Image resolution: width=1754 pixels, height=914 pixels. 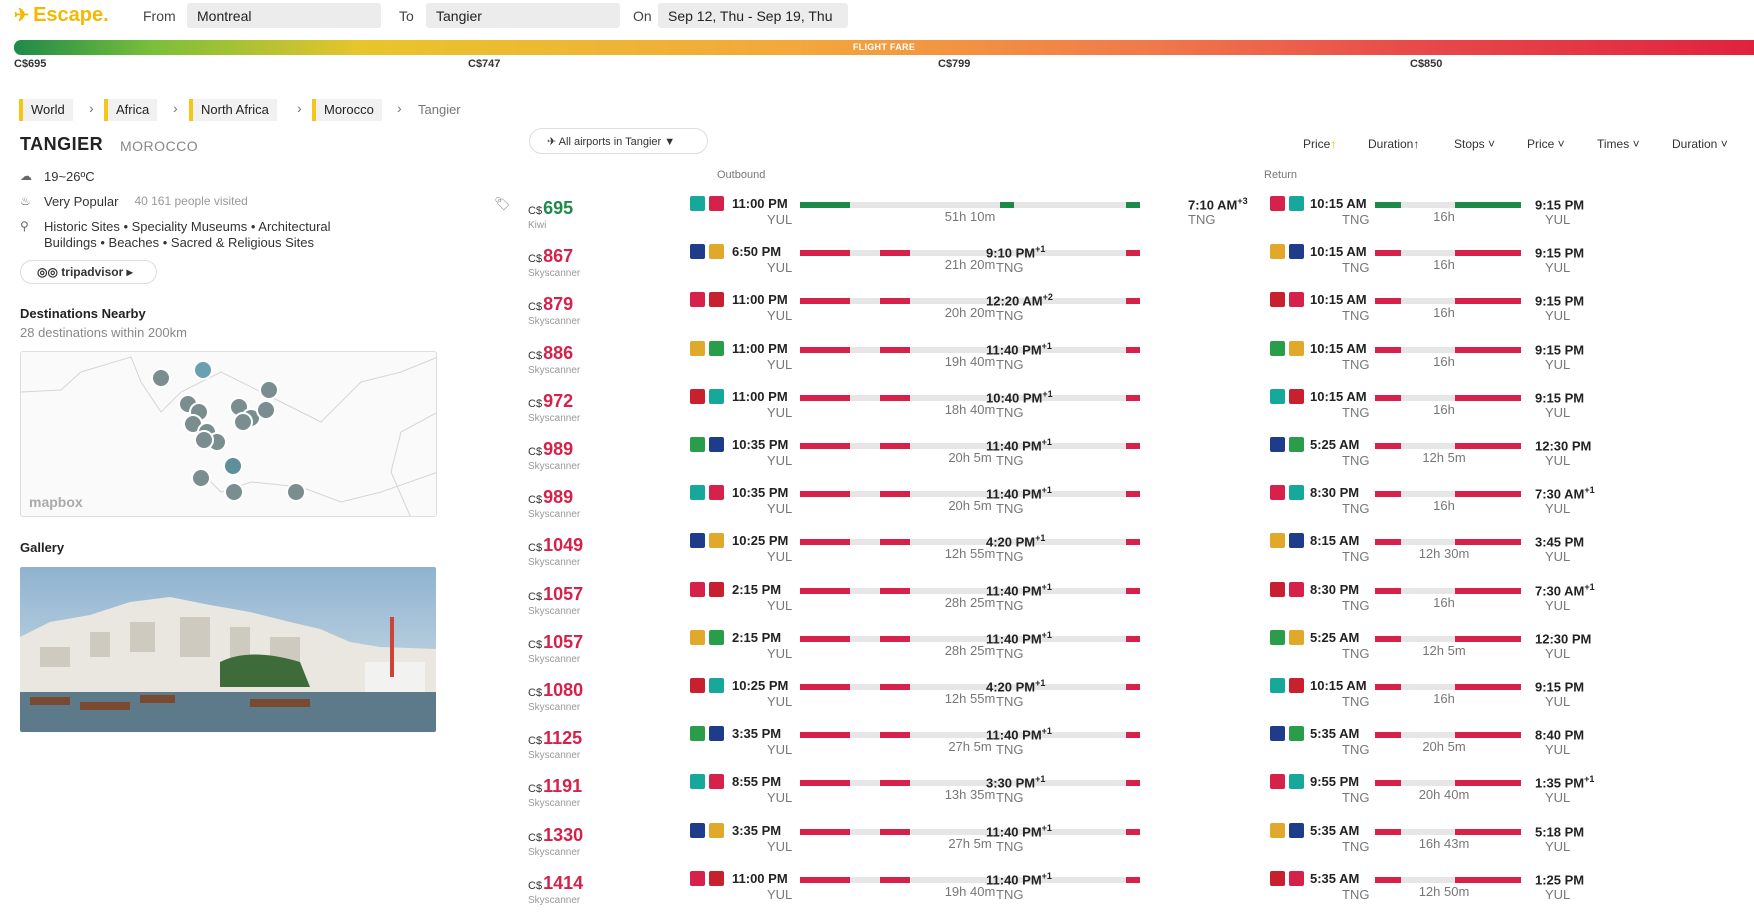 I want to click on escape-logo: ✈ Escape., so click(x=61, y=15).